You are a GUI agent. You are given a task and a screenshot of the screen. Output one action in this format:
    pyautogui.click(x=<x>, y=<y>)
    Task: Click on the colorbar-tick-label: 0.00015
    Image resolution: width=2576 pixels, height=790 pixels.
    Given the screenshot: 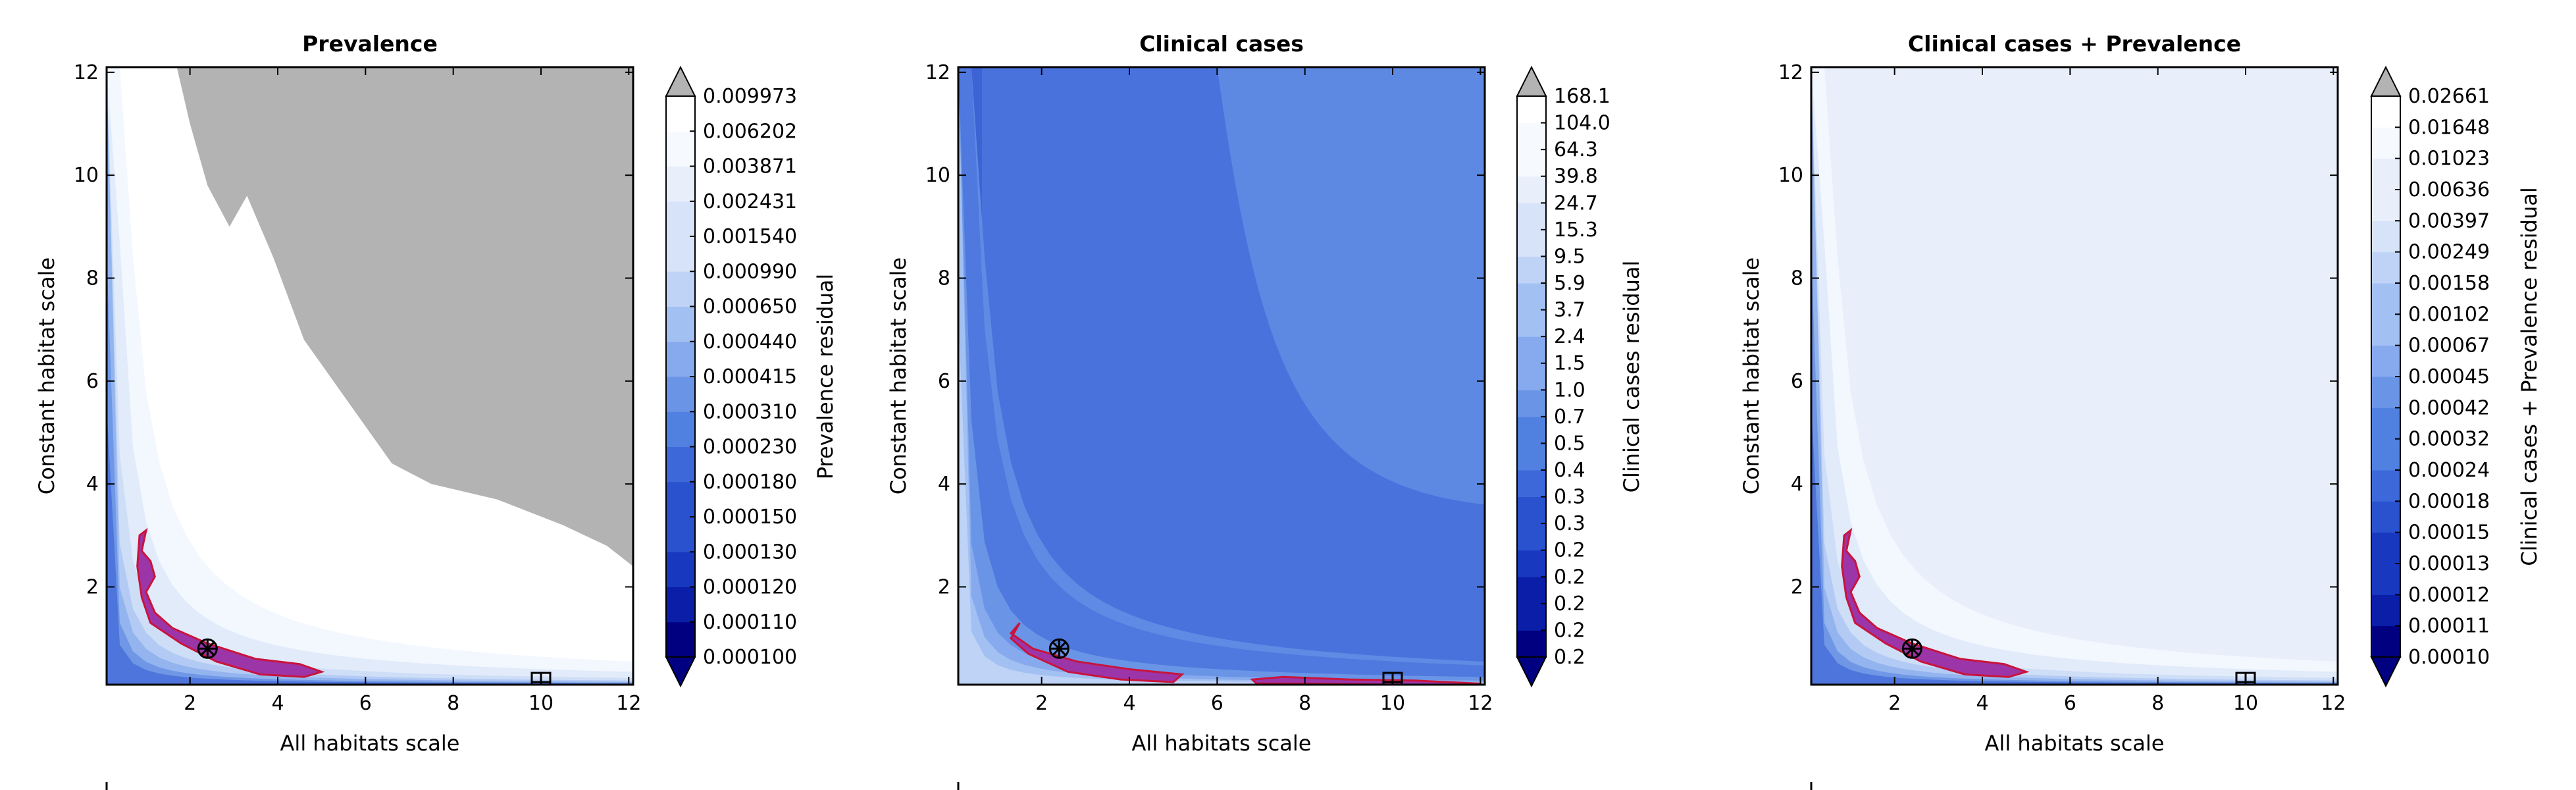 What is the action you would take?
    pyautogui.click(x=2449, y=532)
    